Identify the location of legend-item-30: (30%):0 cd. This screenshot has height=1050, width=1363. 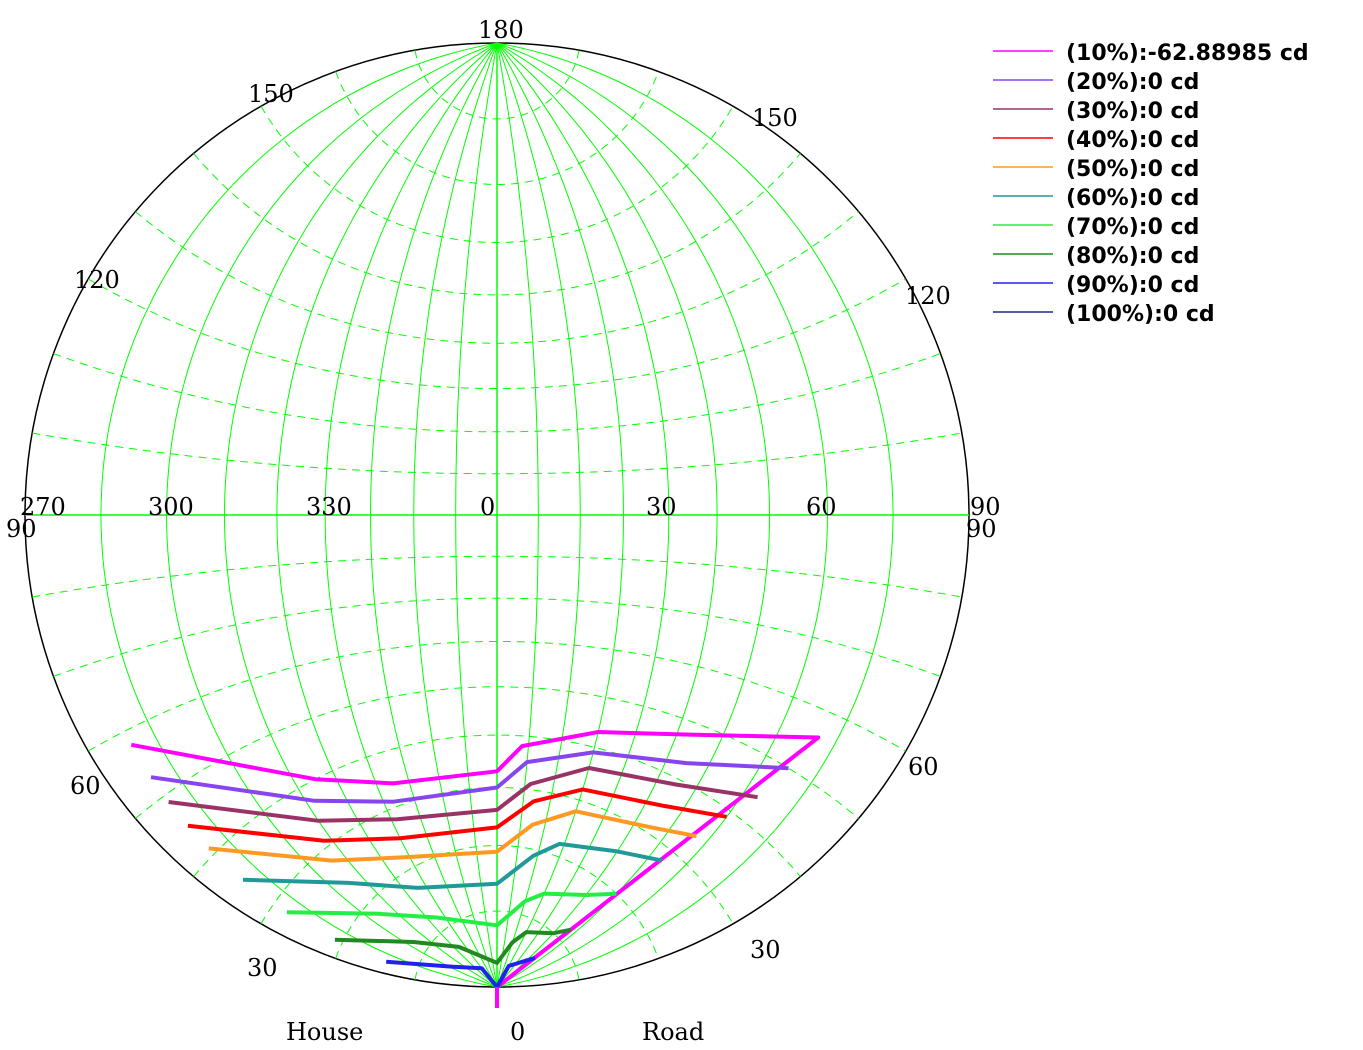
(1096, 111).